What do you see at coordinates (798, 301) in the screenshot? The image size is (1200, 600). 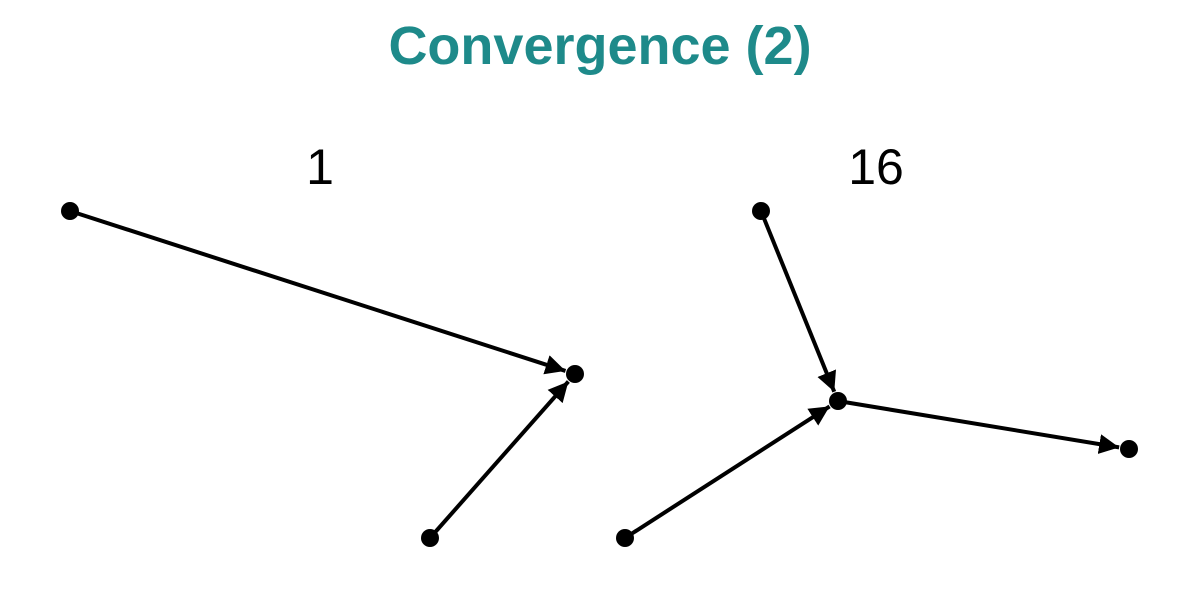 I see `edge-16-a-to-c` at bounding box center [798, 301].